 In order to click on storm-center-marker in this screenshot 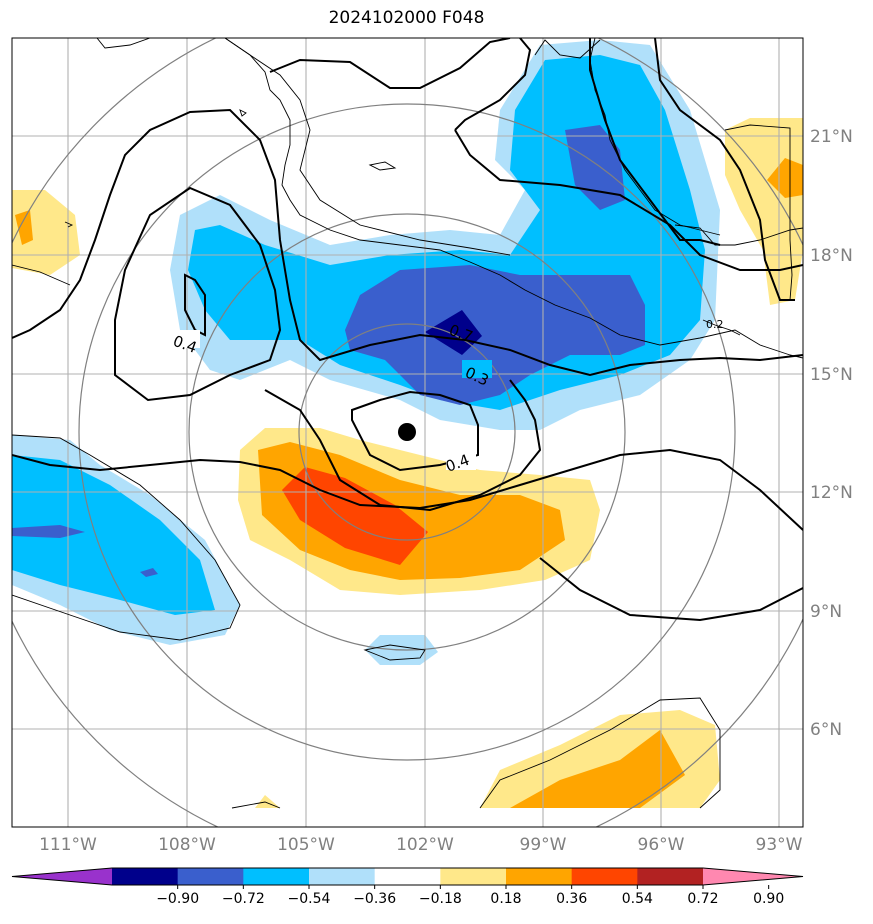, I will do `click(407, 432)`.